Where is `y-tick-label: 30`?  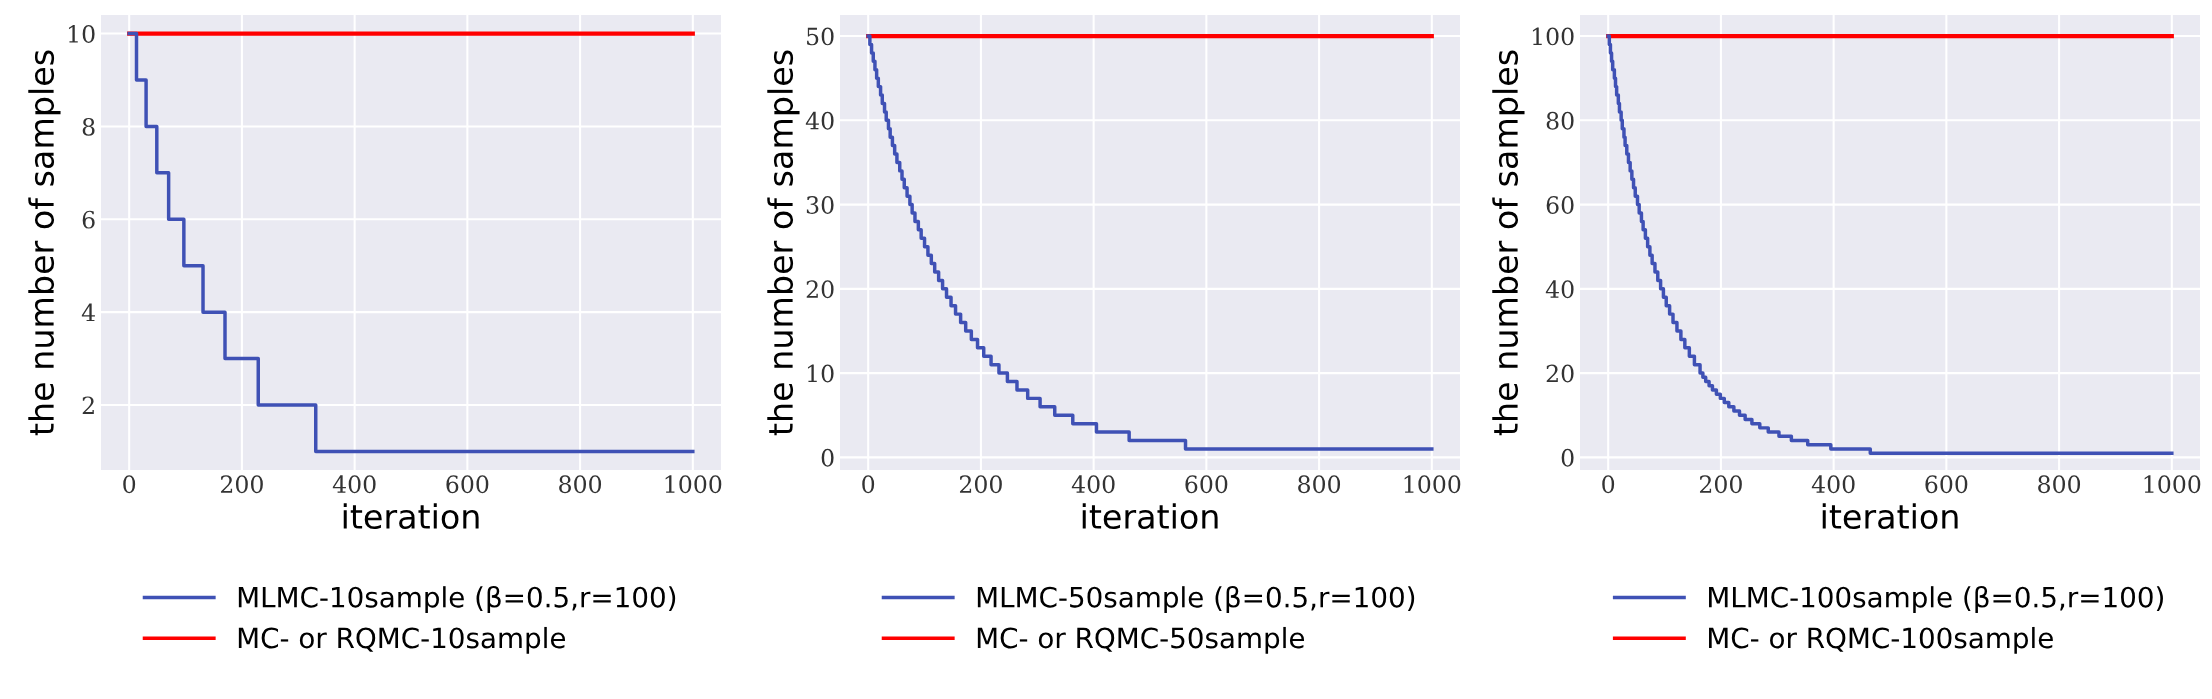
y-tick-label: 30 is located at coordinates (820, 205).